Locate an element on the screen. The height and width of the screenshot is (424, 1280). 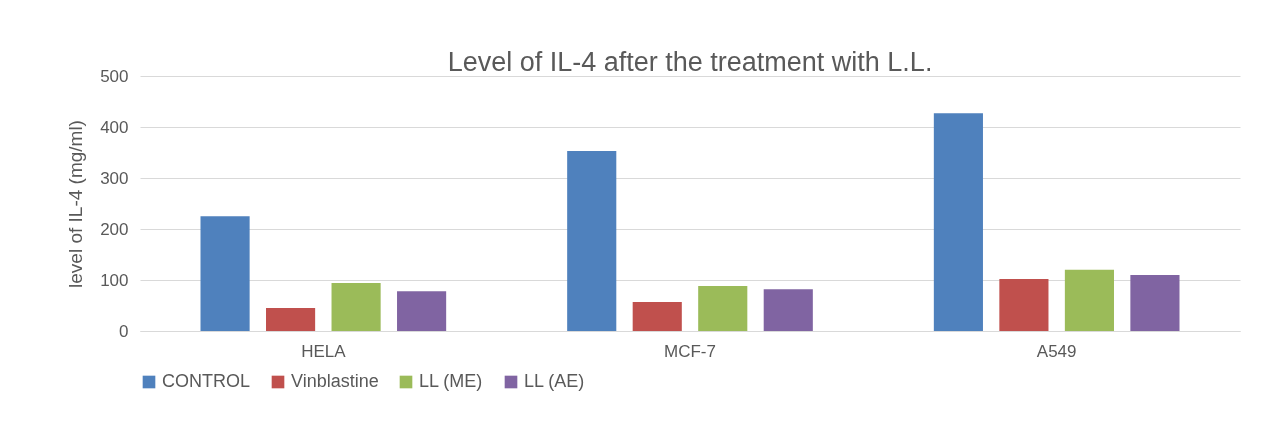
x-tick-label: A549 is located at coordinates (1056, 351).